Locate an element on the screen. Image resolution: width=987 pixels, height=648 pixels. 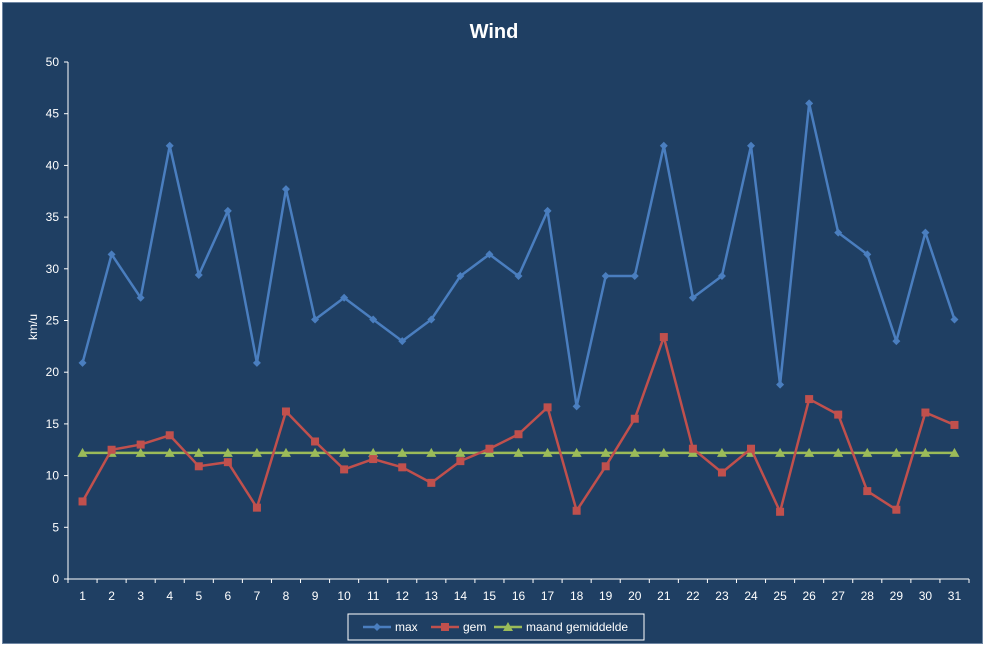
y-tick-label: 35 is located at coordinates (53, 217).